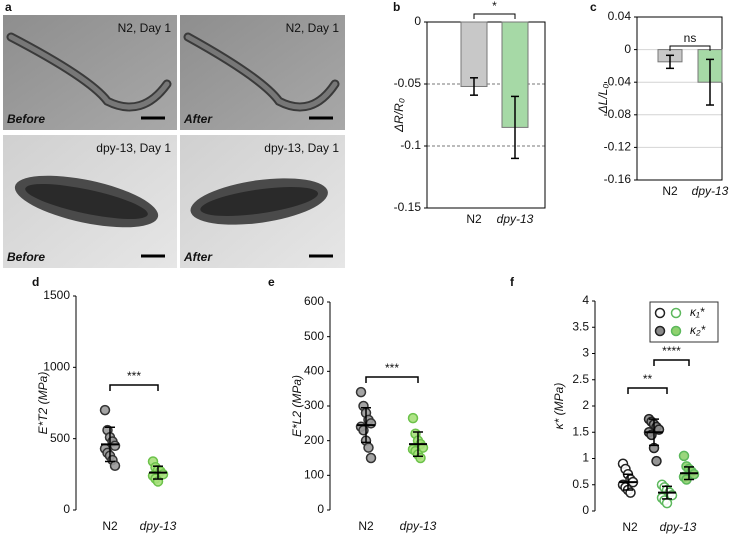 Image resolution: width=739 pixels, height=541 pixels. What do you see at coordinates (585, 405) in the screenshot?
I see `y-tick-label: 2` at bounding box center [585, 405].